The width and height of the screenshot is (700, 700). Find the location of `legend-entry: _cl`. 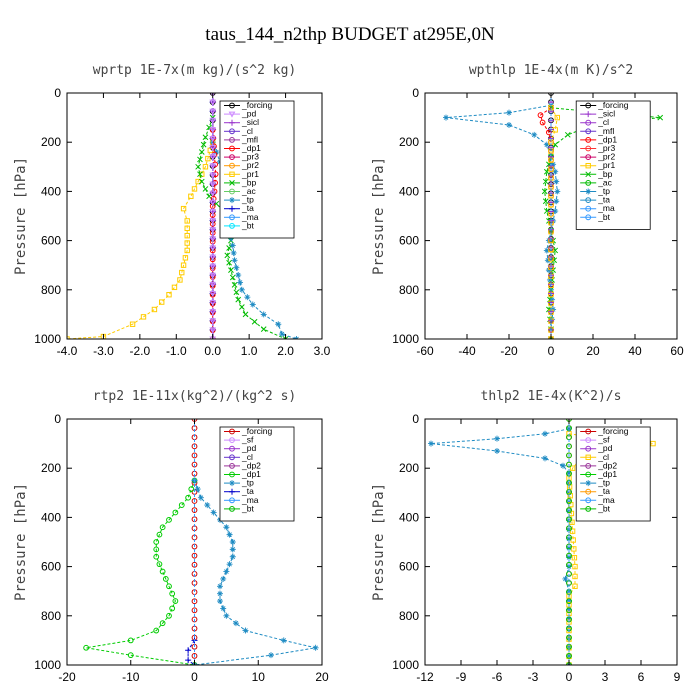

legend-entry: _cl is located at coordinates (247, 131).